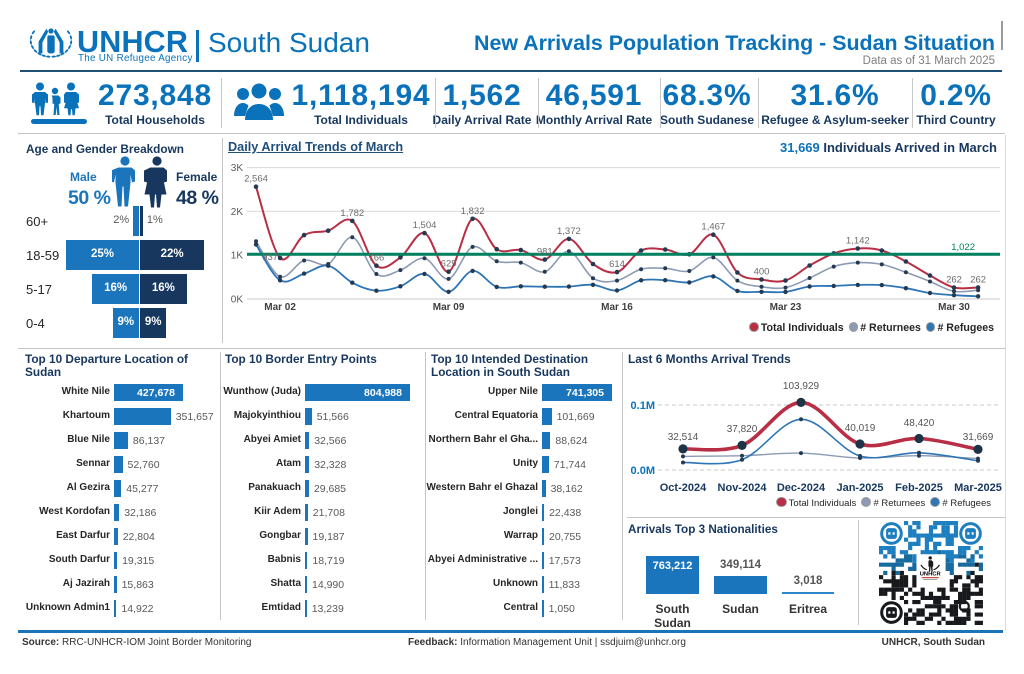 This screenshot has width=1024, height=674. I want to click on svg-text: 614, so click(617, 264).